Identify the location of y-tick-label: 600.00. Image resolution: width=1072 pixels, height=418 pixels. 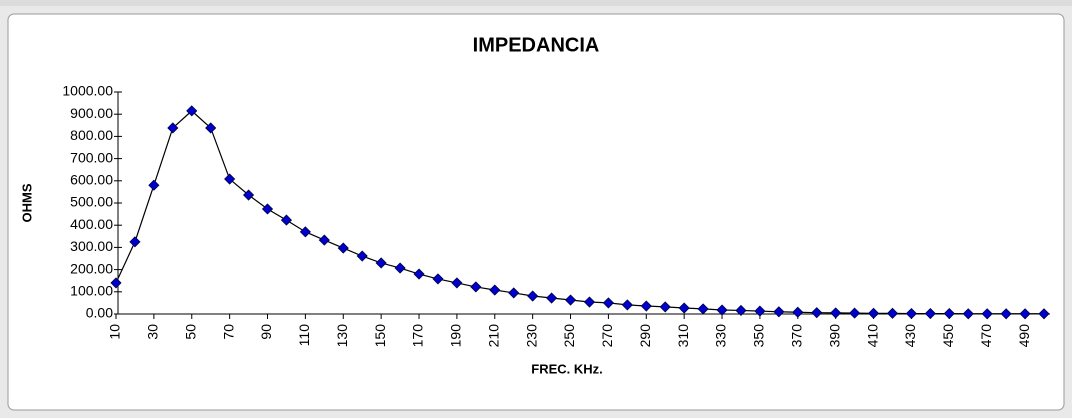
(91, 180).